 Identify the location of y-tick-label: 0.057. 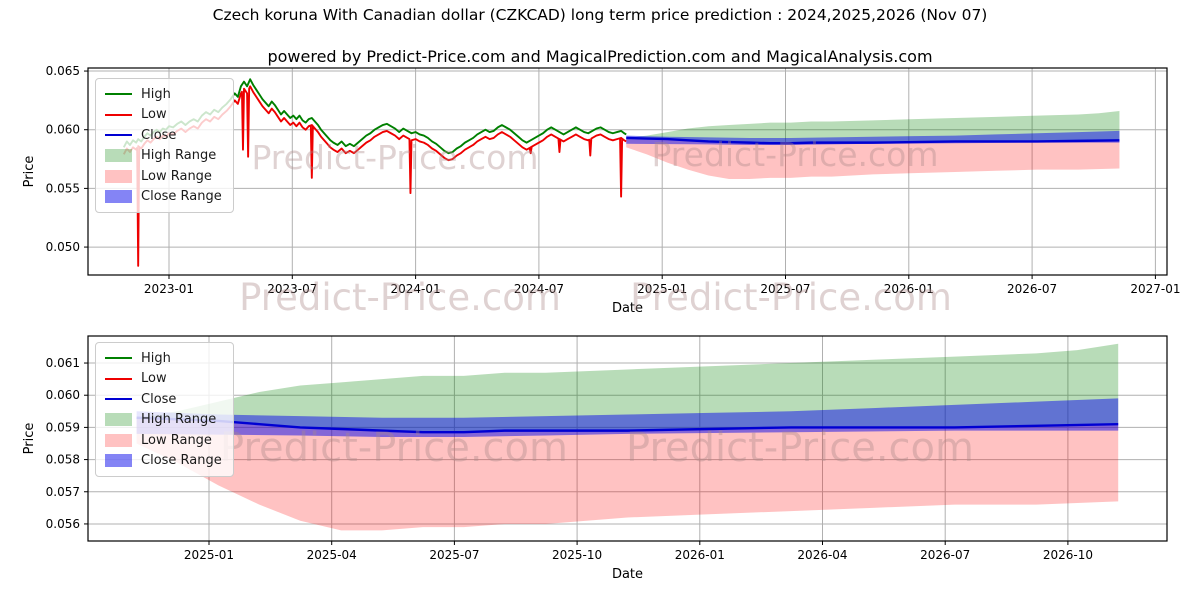
(63, 492).